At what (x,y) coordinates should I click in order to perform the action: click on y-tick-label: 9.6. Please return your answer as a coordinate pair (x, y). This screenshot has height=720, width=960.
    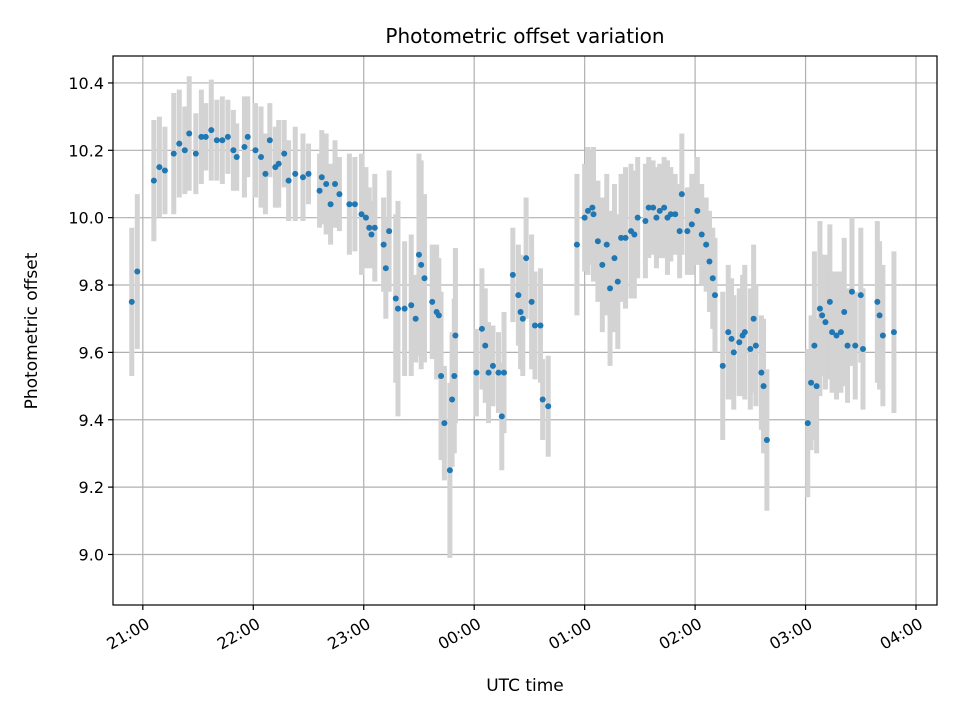
    Looking at the image, I should click on (91, 352).